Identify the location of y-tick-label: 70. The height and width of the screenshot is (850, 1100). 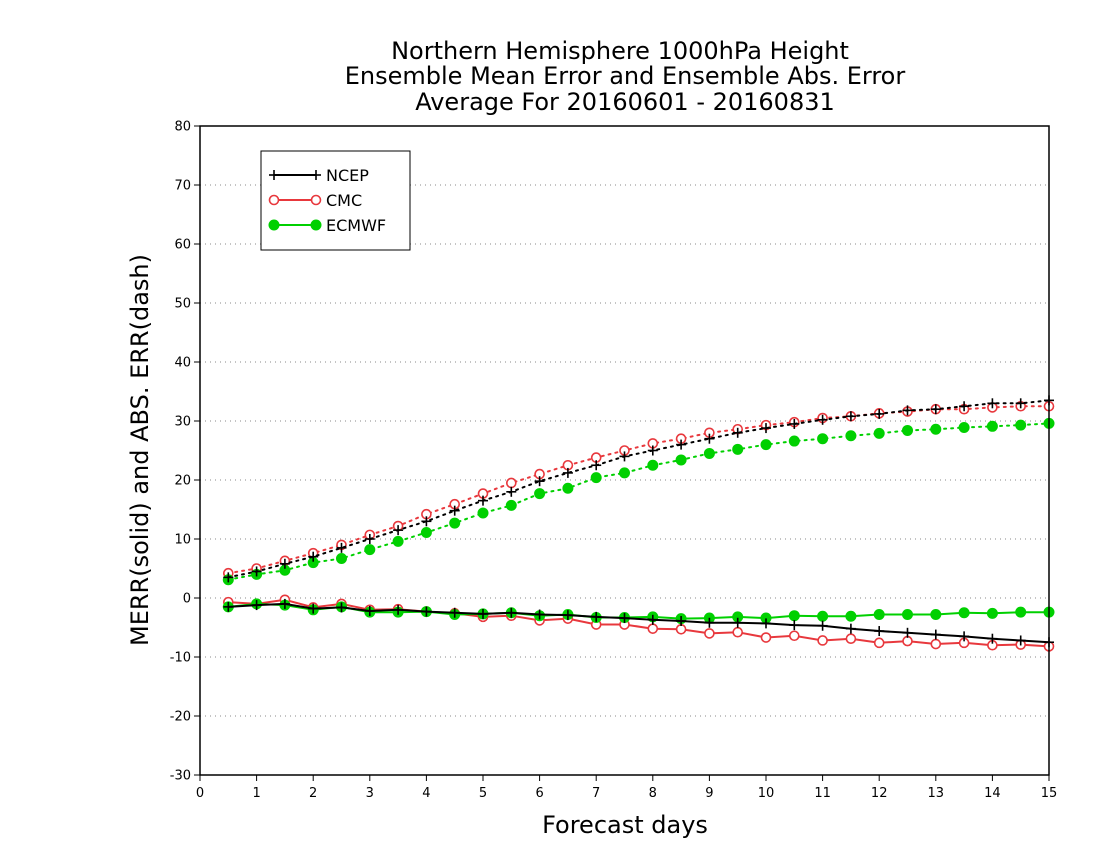
(182, 186).